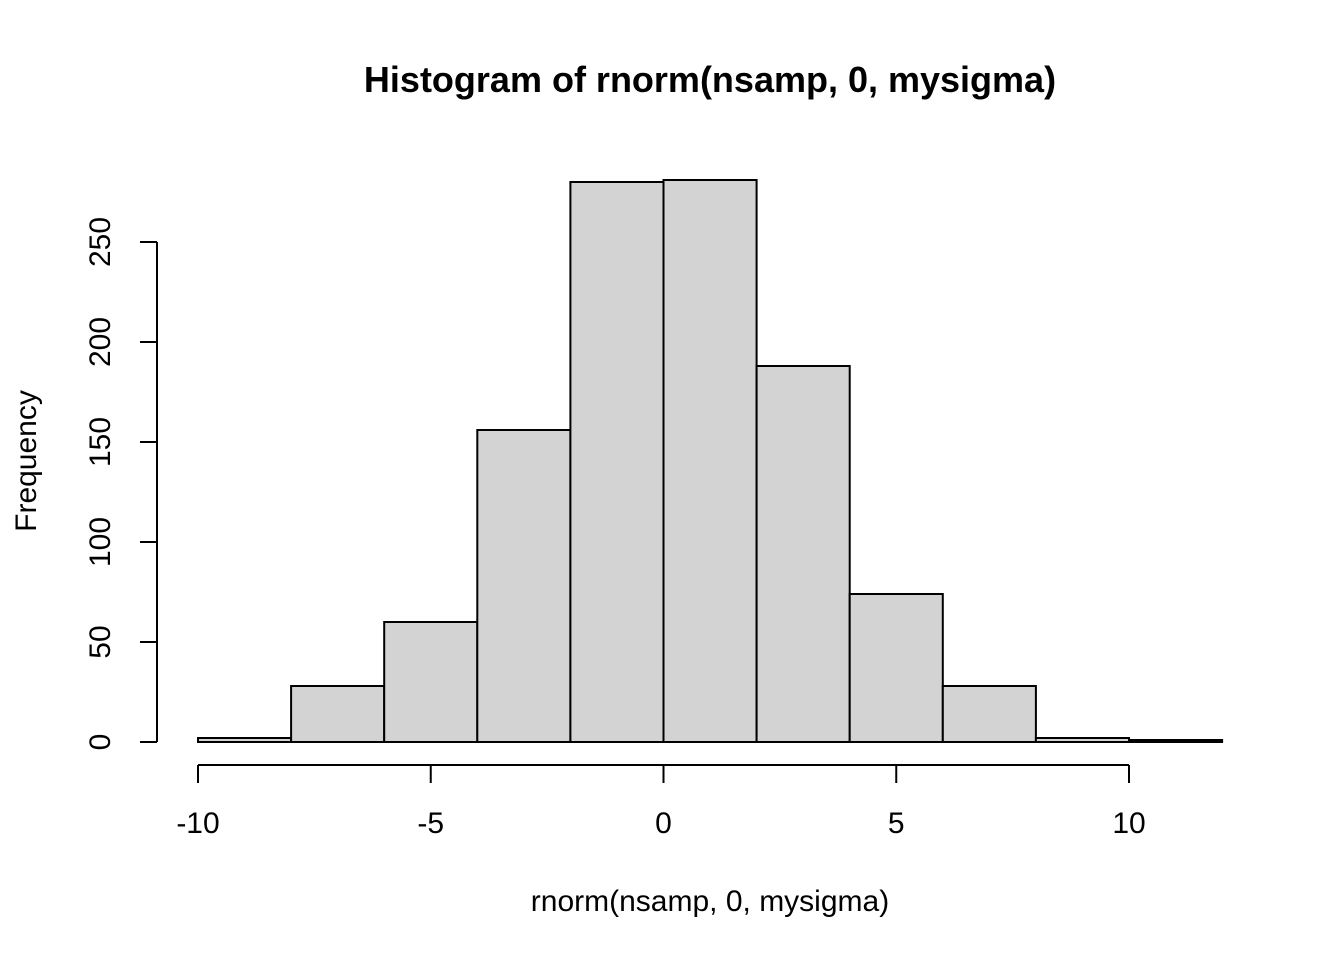  What do you see at coordinates (100, 742) in the screenshot?
I see `y-tick-label: 0` at bounding box center [100, 742].